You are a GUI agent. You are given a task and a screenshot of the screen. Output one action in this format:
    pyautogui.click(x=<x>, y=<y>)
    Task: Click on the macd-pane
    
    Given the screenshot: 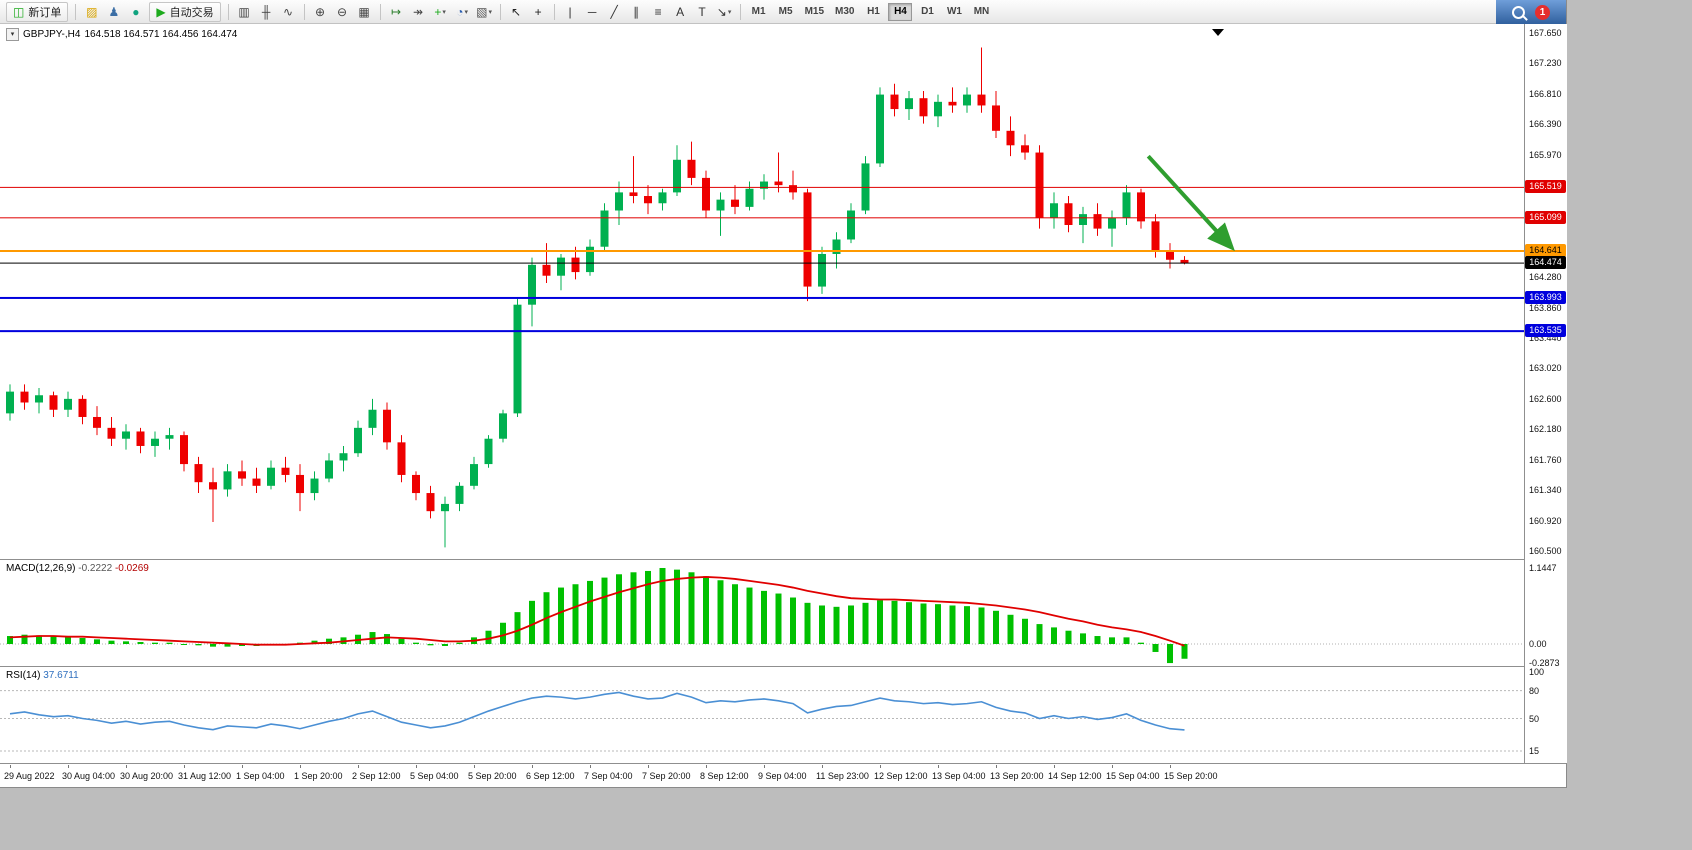 What is the action you would take?
    pyautogui.click(x=762, y=613)
    